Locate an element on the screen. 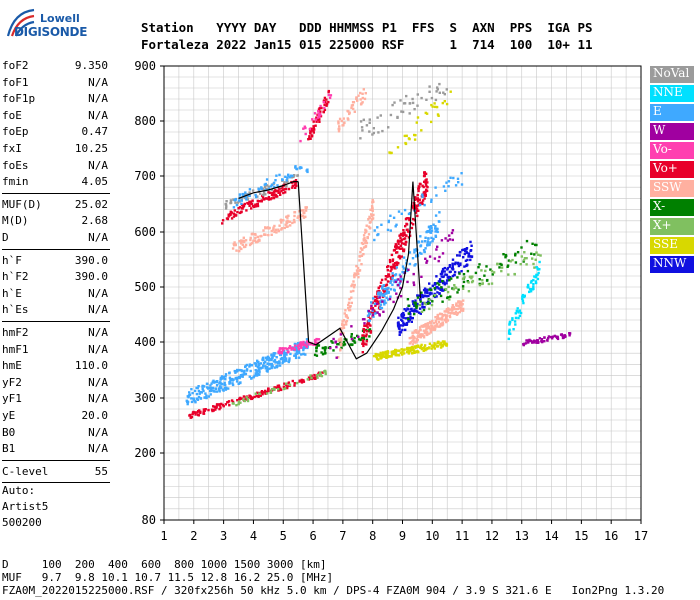  param-row: M(D) 2.68 is located at coordinates (55, 221).